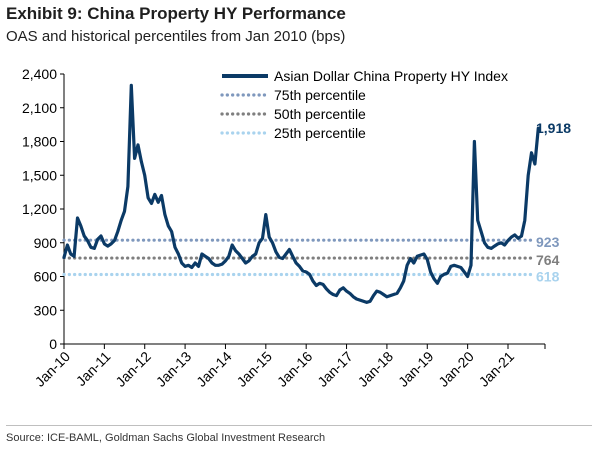  I want to click on x-tick-label: Jan-10, so click(53, 369).